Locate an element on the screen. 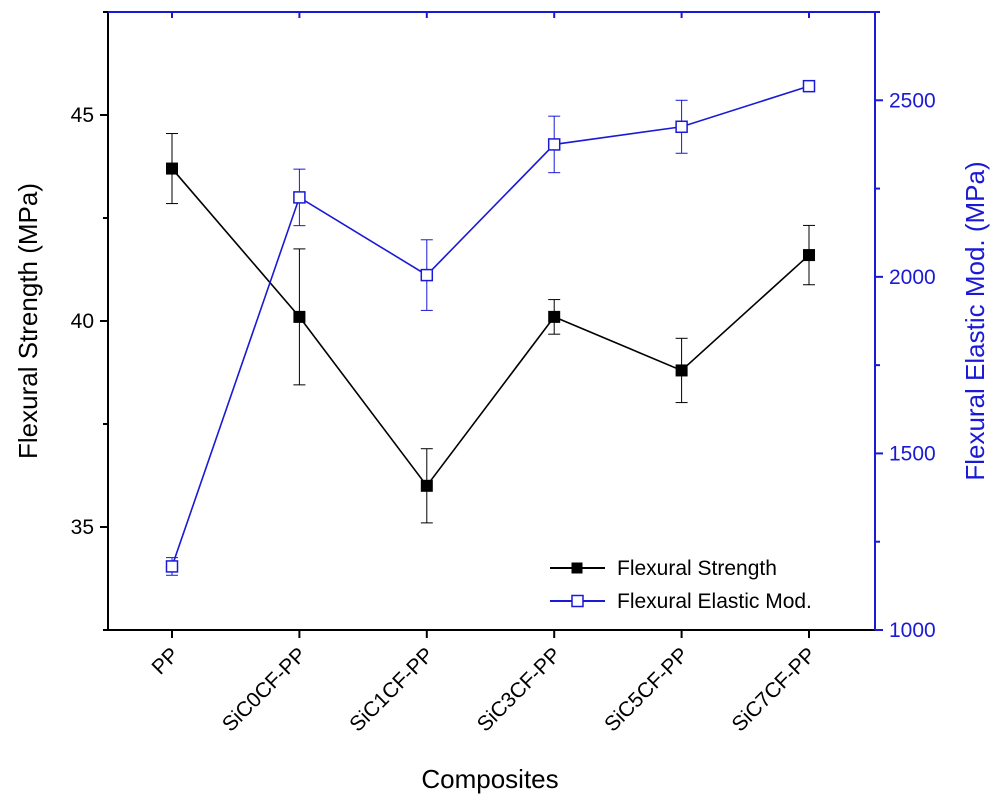 This screenshot has width=1000, height=799. y2-axis-title: Flexural Elastic Mod. (MPa) is located at coordinates (975, 320).